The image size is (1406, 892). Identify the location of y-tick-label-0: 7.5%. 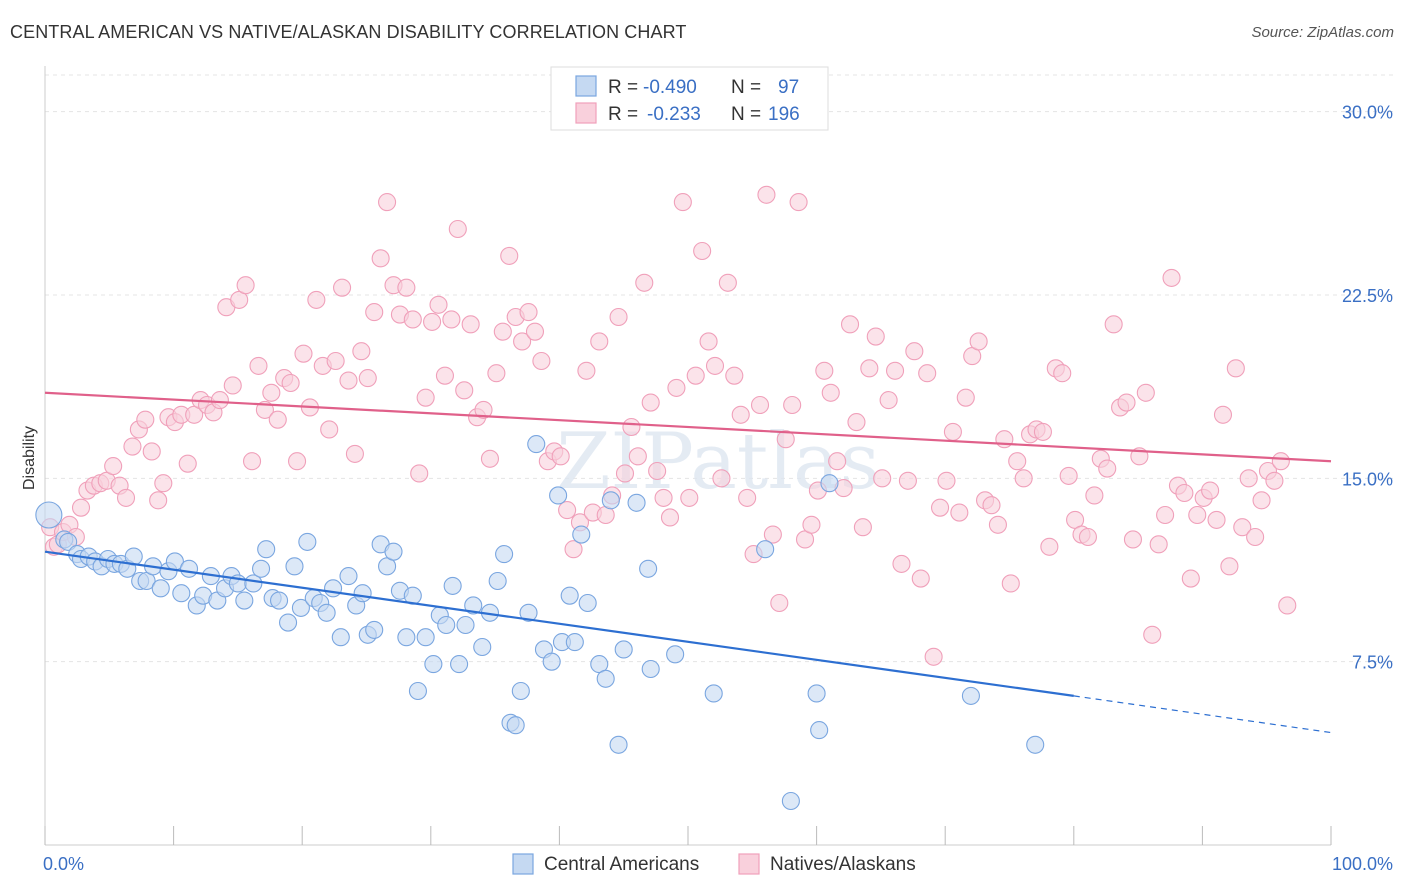
(1372, 663).